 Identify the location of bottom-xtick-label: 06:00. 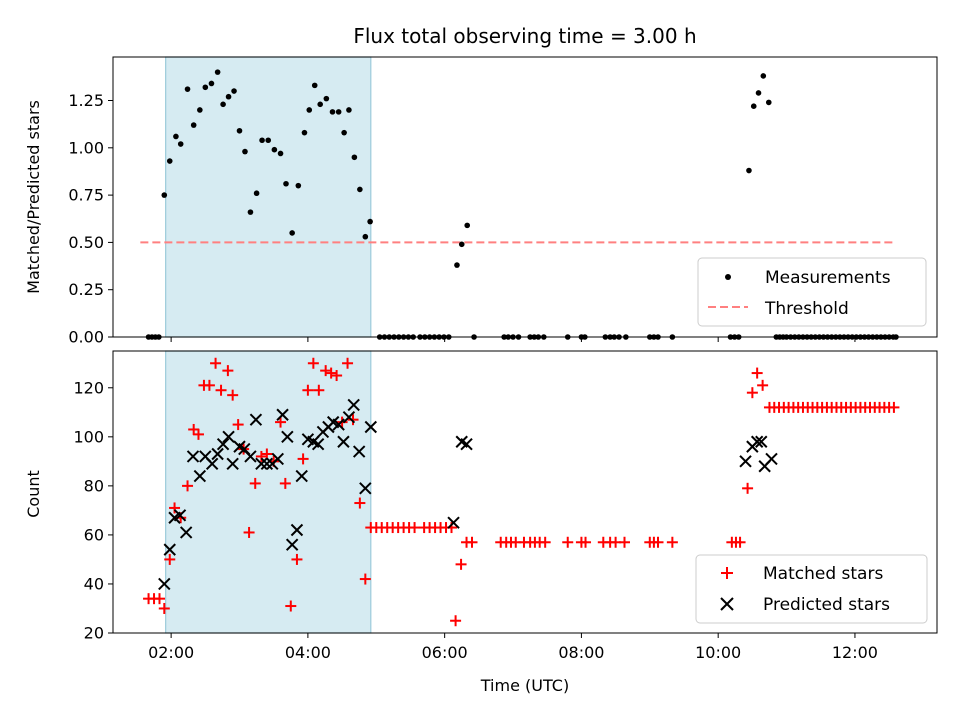
(445, 652).